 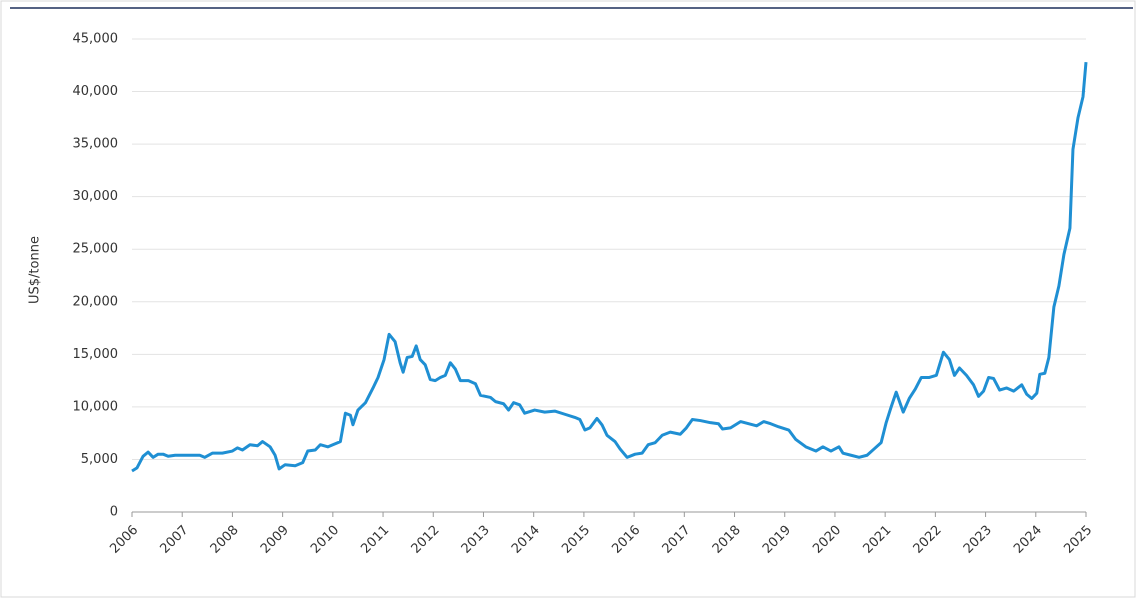 I want to click on x-tick-label: 2007, so click(x=175, y=540).